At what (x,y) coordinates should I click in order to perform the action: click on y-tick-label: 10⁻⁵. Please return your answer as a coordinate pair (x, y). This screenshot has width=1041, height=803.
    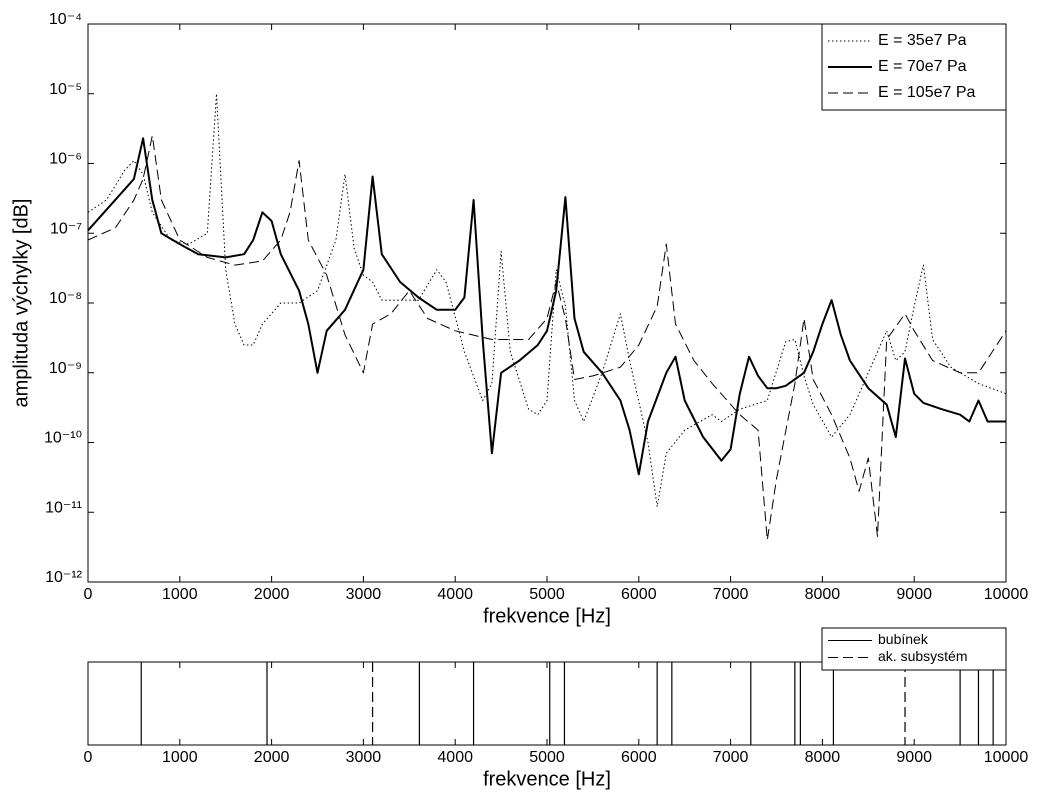
    Looking at the image, I should click on (65, 89).